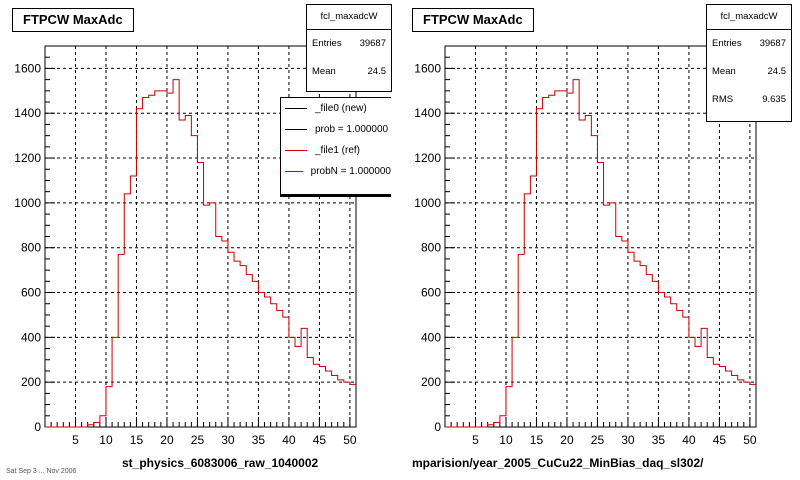 The height and width of the screenshot is (480, 800). Describe the element at coordinates (723, 99) in the screenshot. I see `stats-rms-label: RMS` at that location.